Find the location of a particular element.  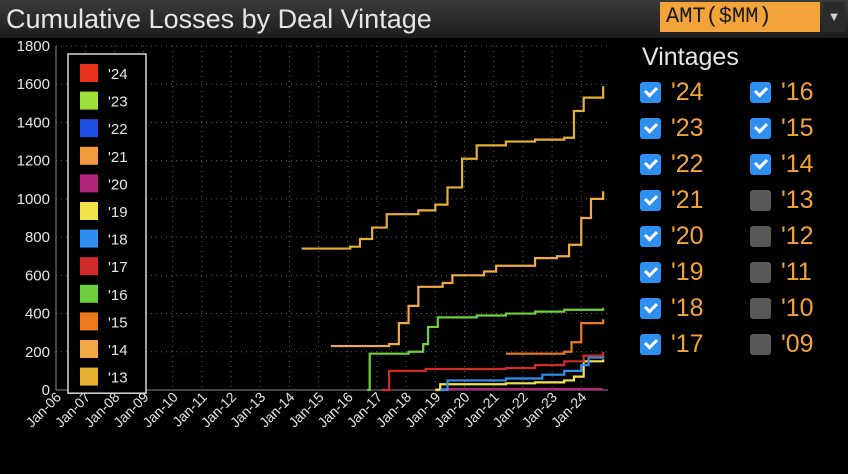

vintage-label: '11 is located at coordinates (796, 272).